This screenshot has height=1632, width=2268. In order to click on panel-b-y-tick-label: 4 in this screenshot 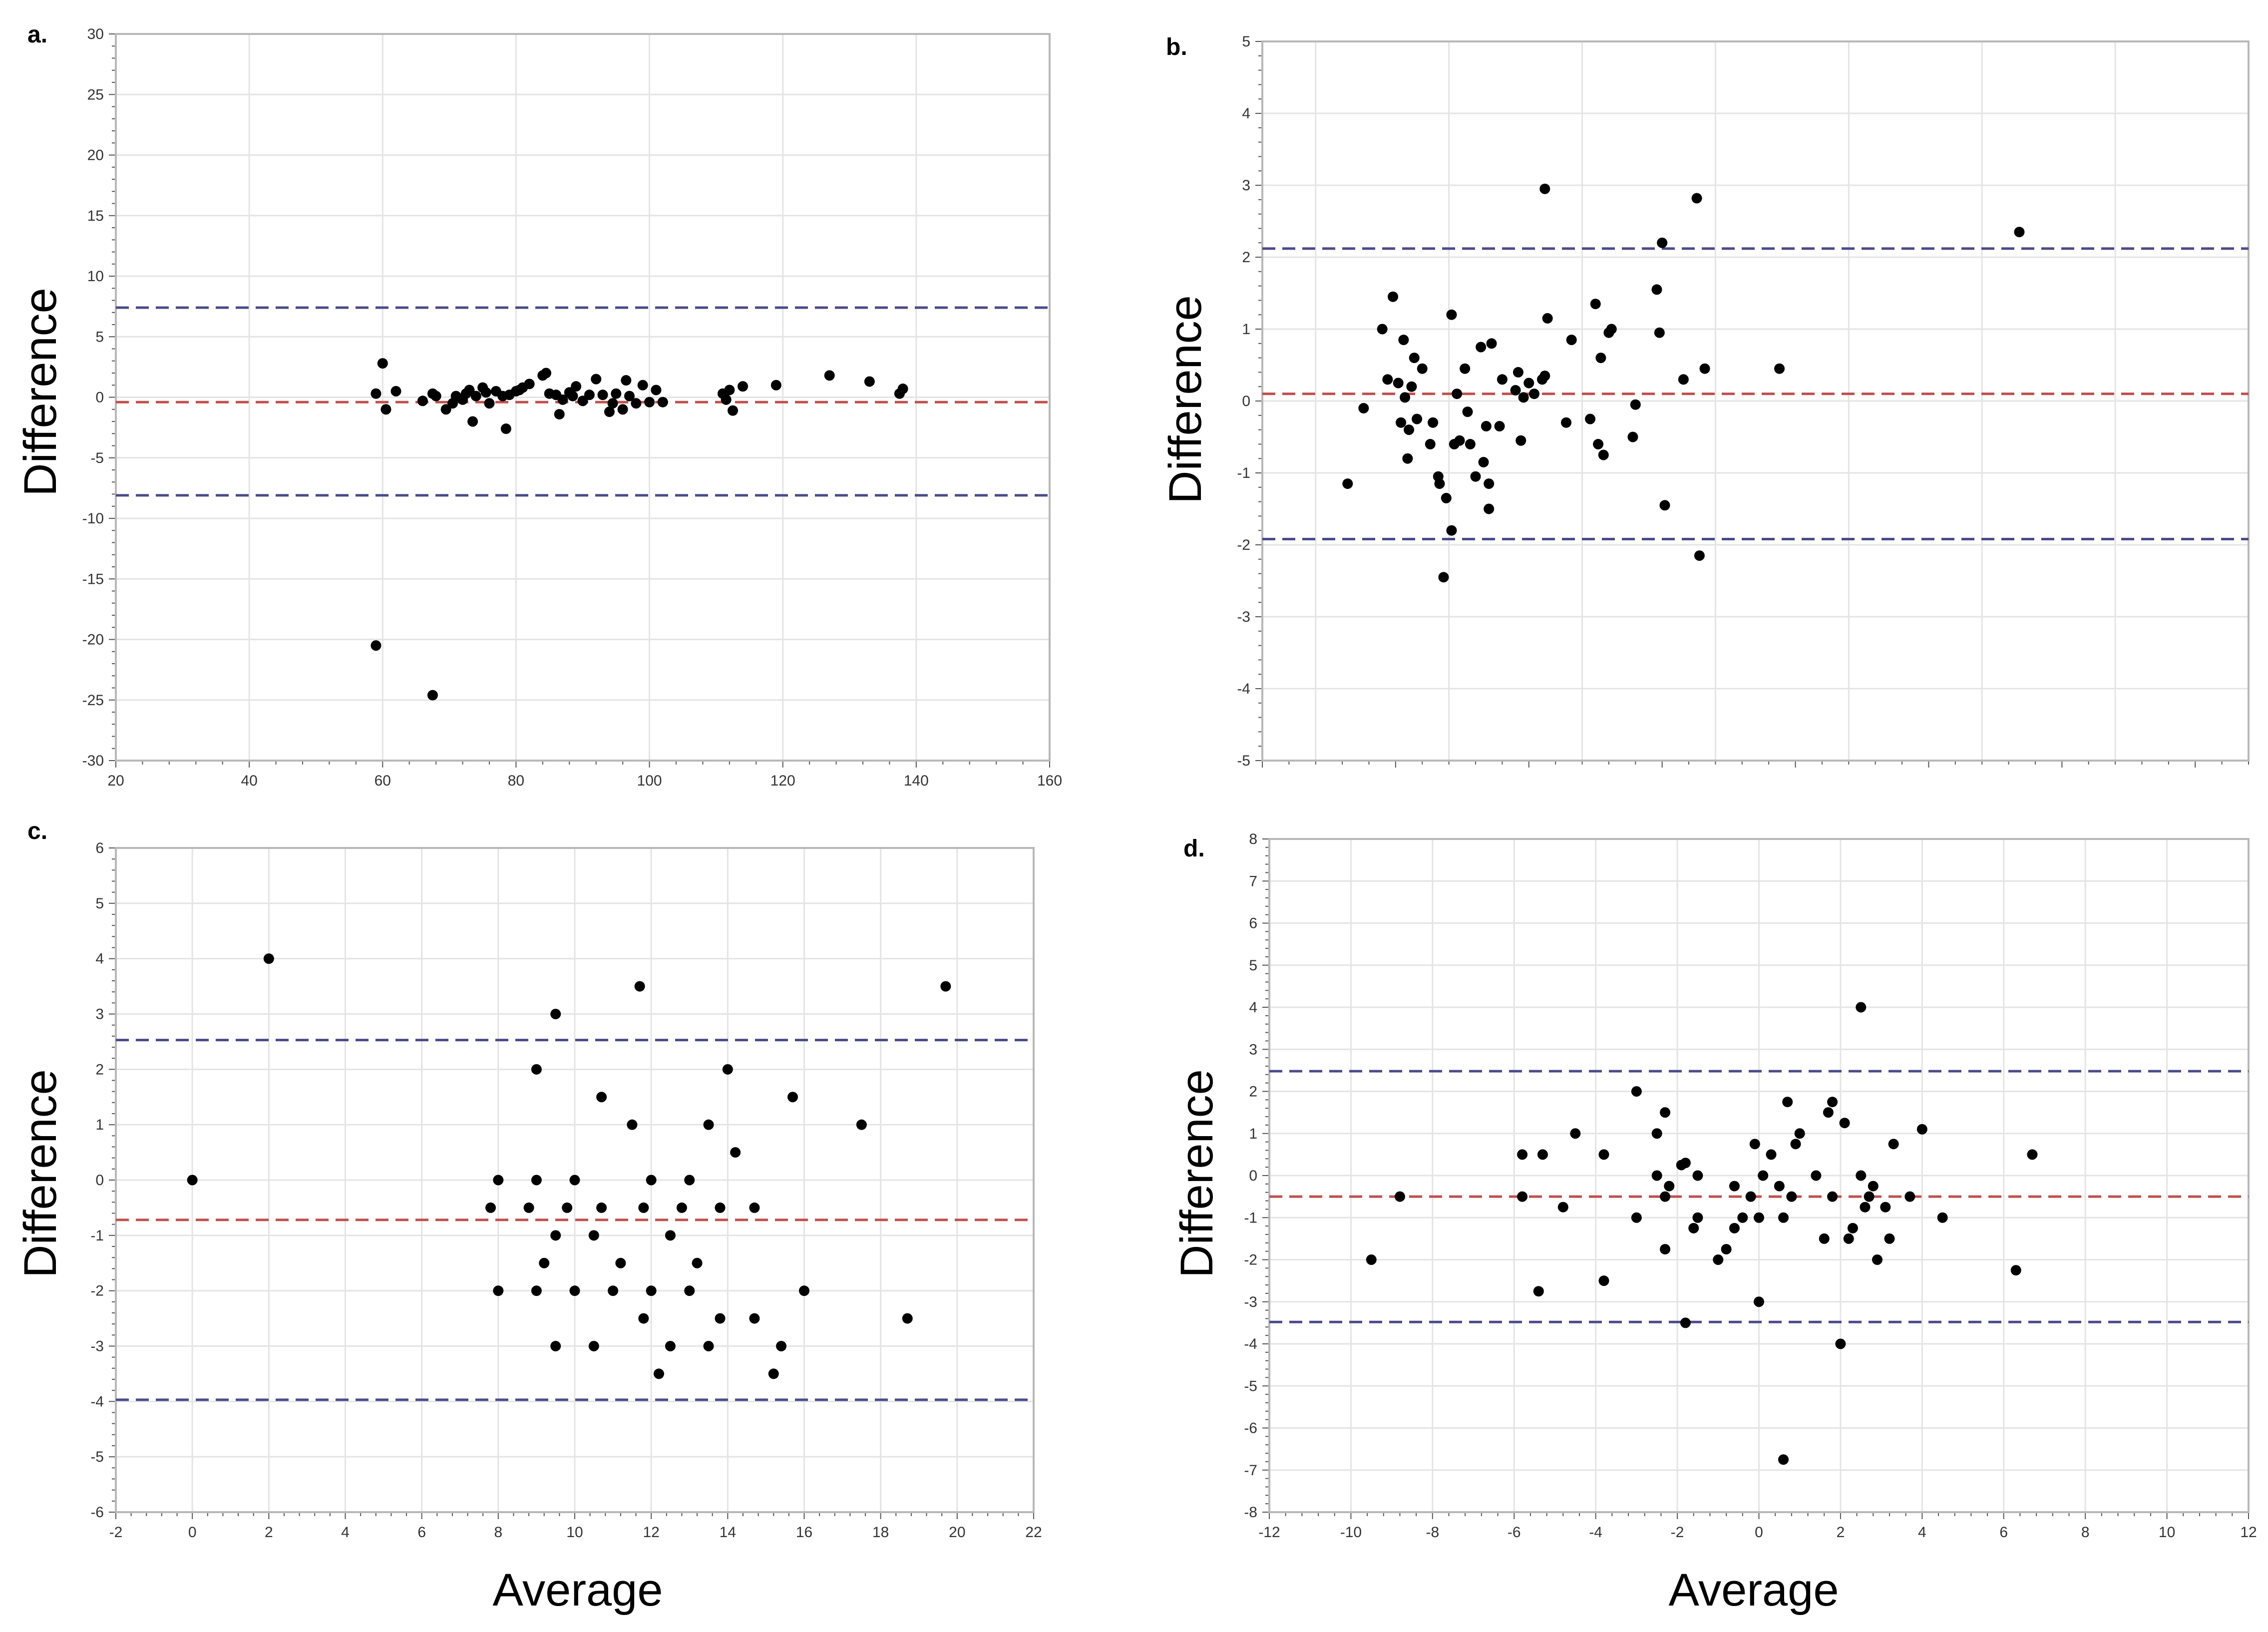, I will do `click(1246, 114)`.